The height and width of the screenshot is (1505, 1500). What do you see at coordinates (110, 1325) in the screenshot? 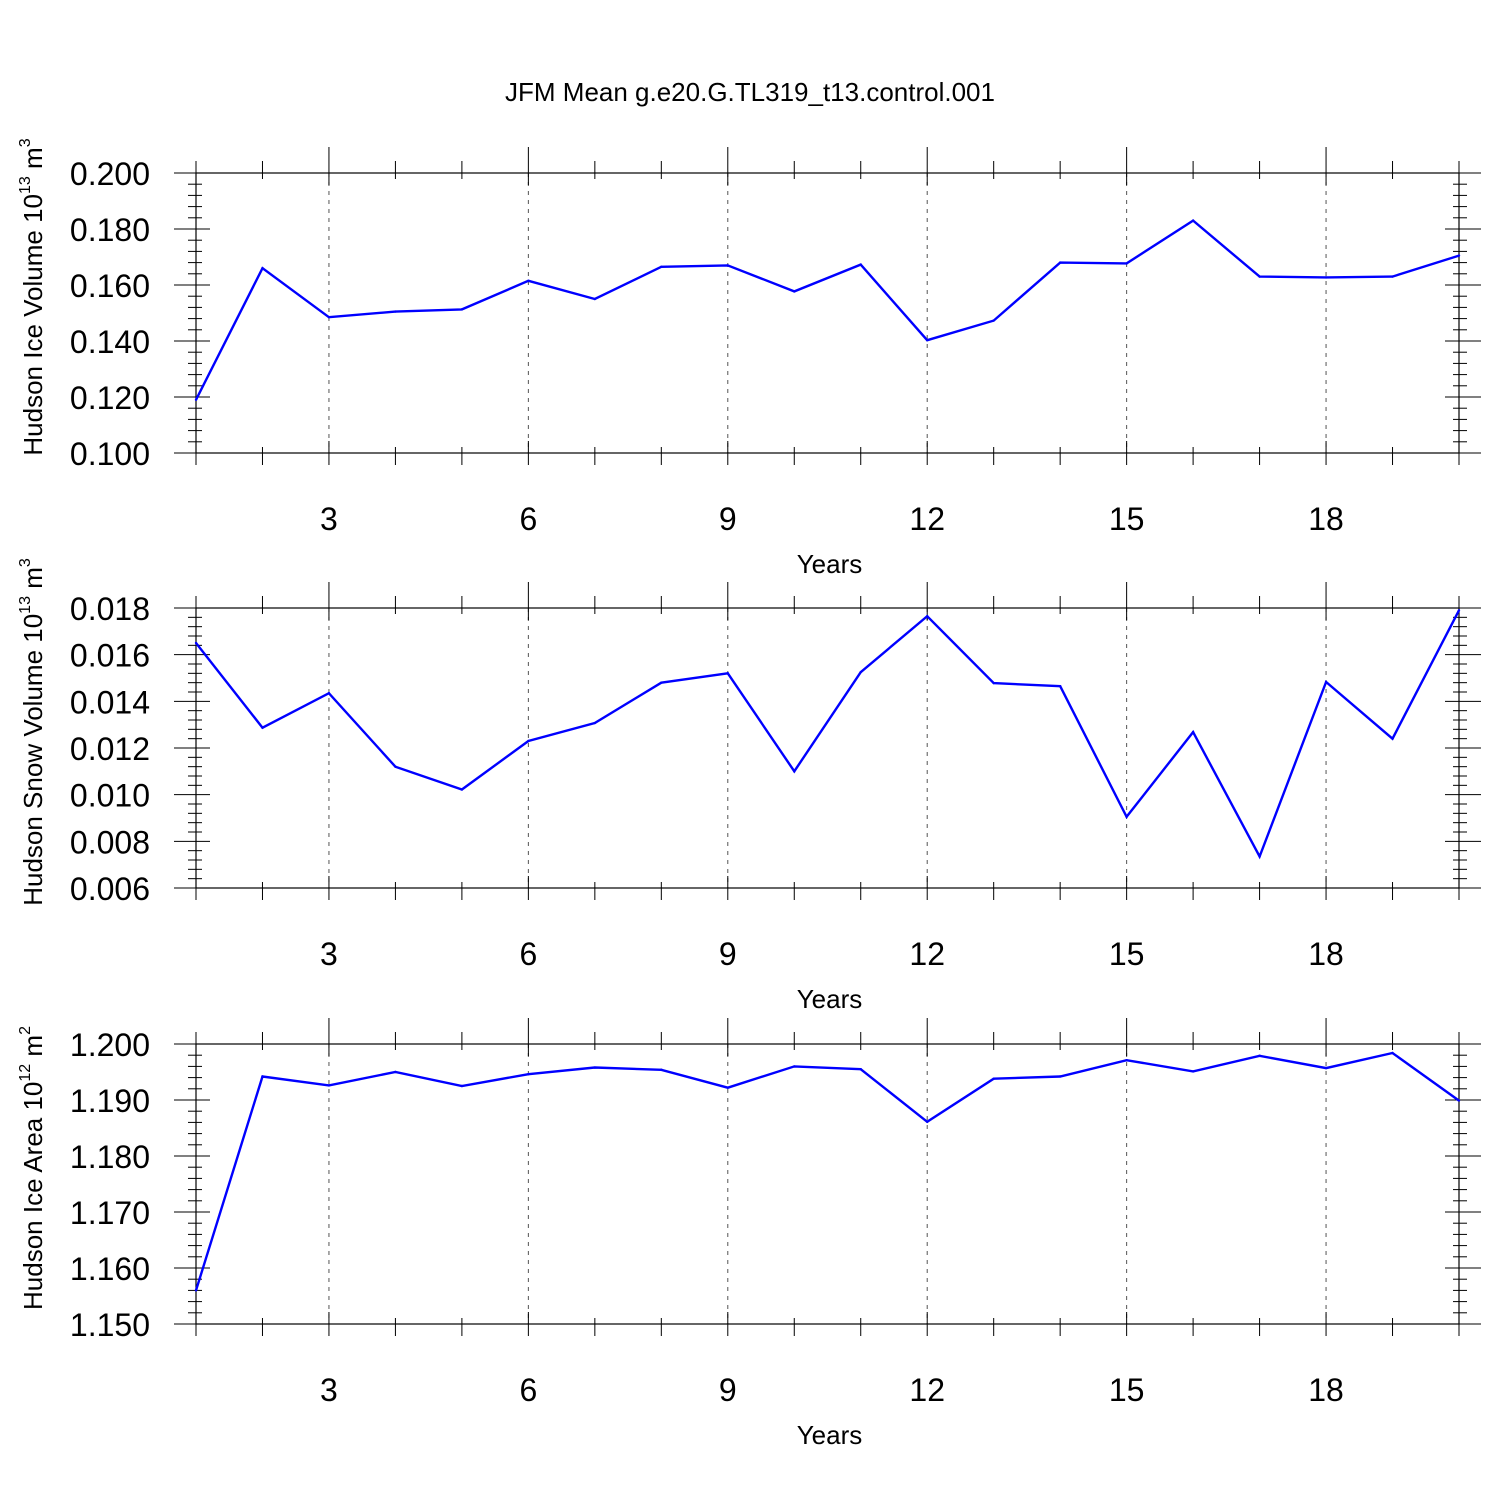
I see `y-tick-label: 1.150` at bounding box center [110, 1325].